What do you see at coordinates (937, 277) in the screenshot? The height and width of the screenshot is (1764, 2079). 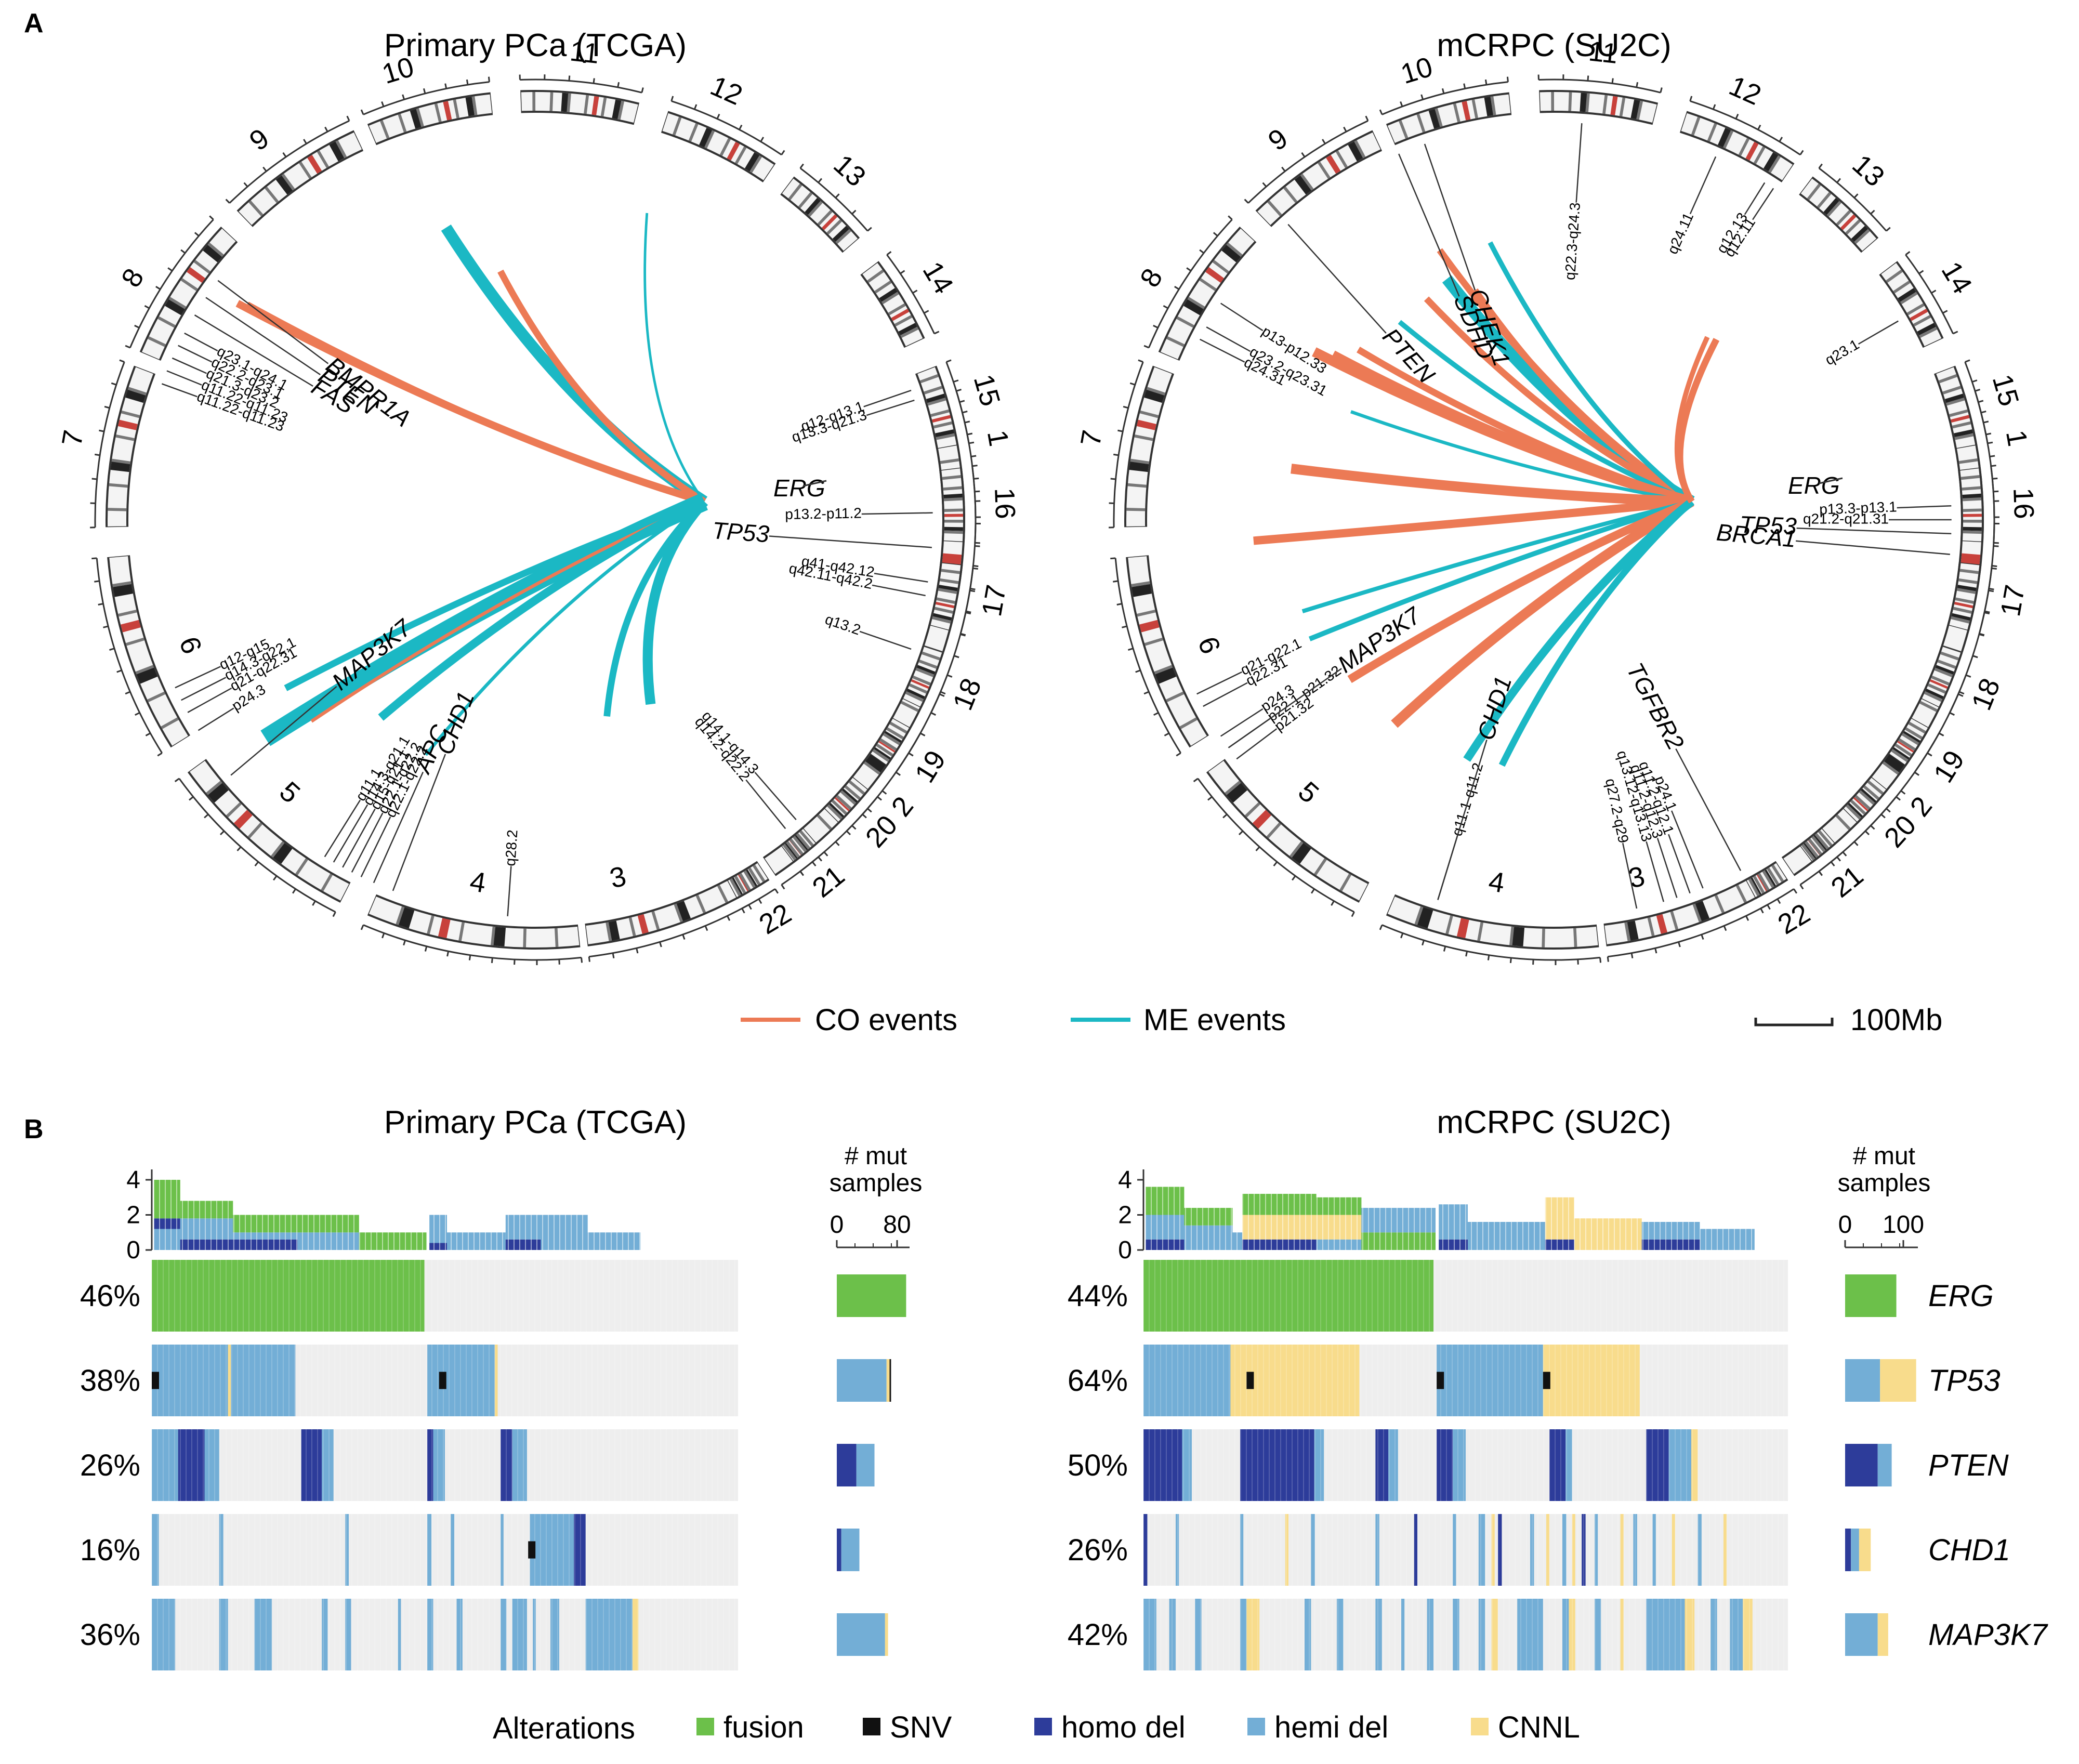 I see `chromosome-label: 14` at bounding box center [937, 277].